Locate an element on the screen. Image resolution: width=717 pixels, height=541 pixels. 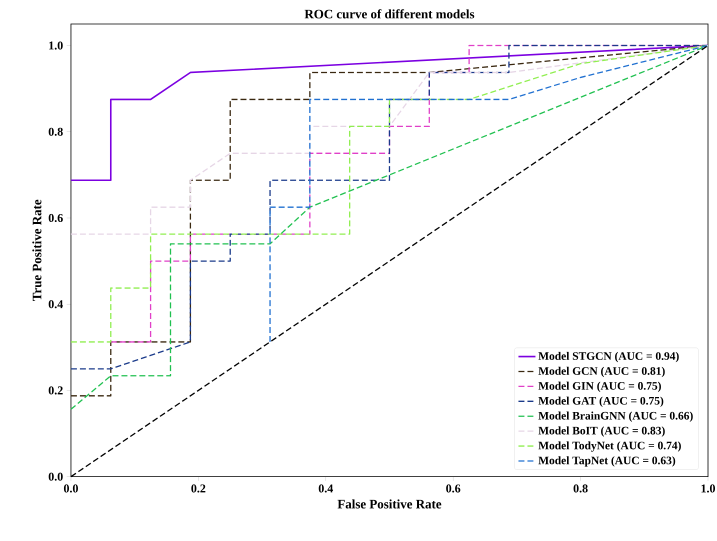
x-tick-label: 0.4 is located at coordinates (326, 488).